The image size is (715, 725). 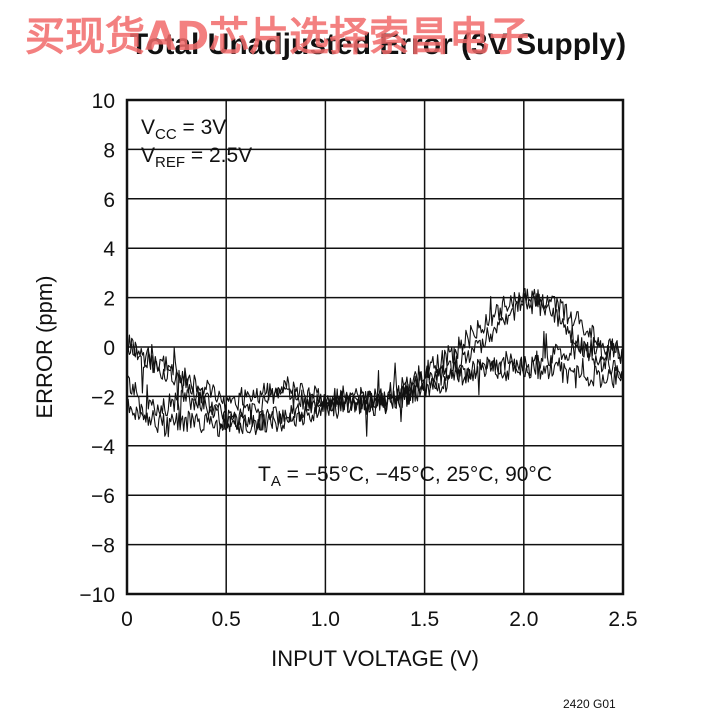 I want to click on x-tick-label: 1.5, so click(x=424, y=619).